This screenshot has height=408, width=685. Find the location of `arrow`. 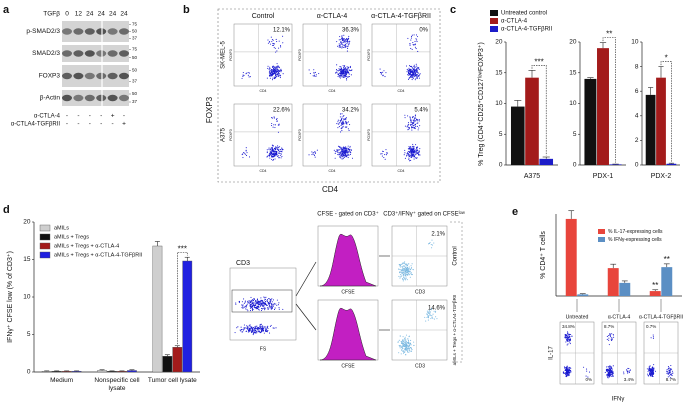

arrow is located at coordinates (306, 279).